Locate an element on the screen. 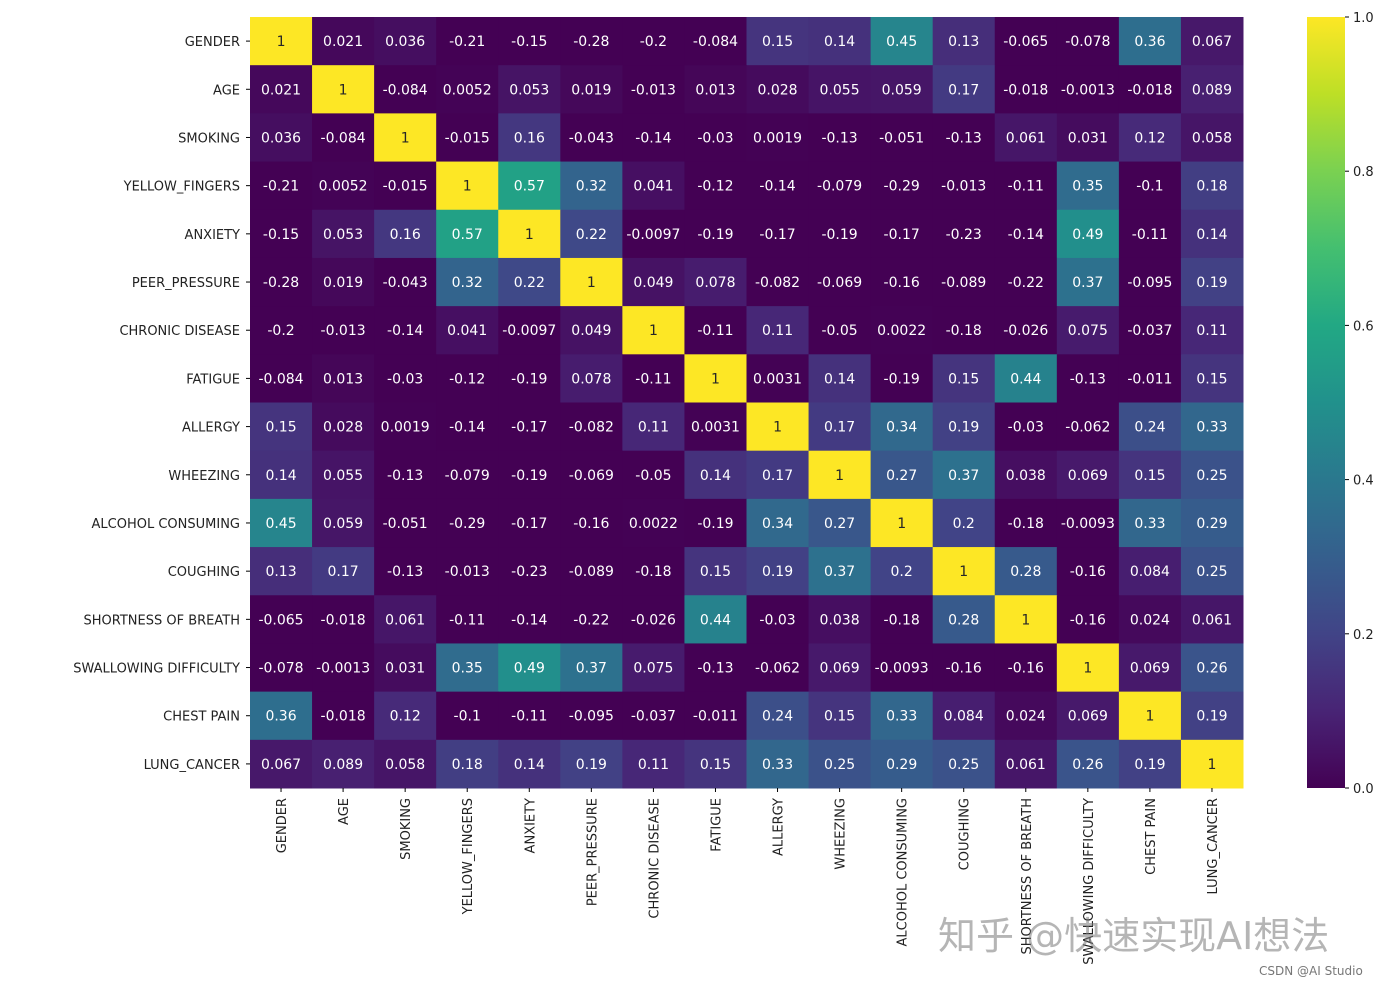 The height and width of the screenshot is (988, 1388). cell-annotation: 0.089 is located at coordinates (343, 765).